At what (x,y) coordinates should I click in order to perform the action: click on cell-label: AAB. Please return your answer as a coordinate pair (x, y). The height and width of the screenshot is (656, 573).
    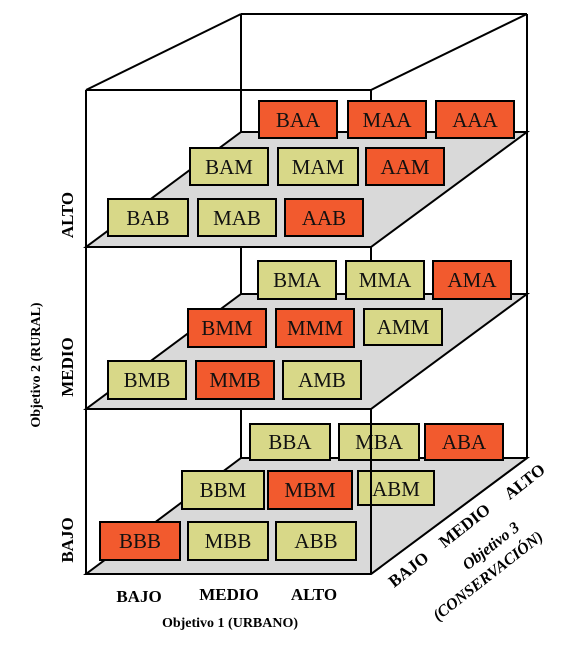
    Looking at the image, I should click on (324, 218).